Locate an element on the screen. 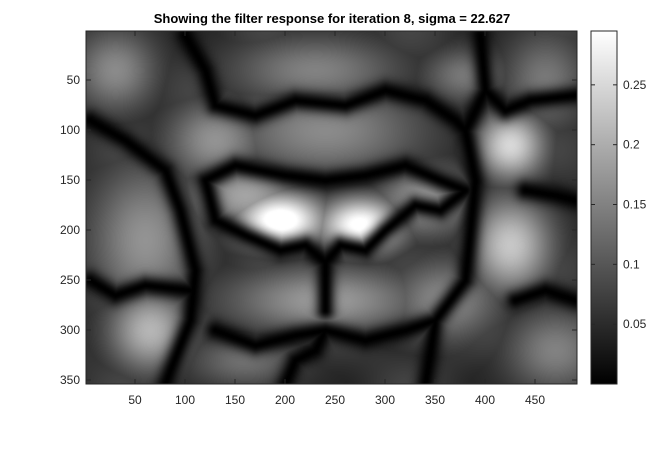  colorbar-tick-label: 0.25 is located at coordinates (635, 85).